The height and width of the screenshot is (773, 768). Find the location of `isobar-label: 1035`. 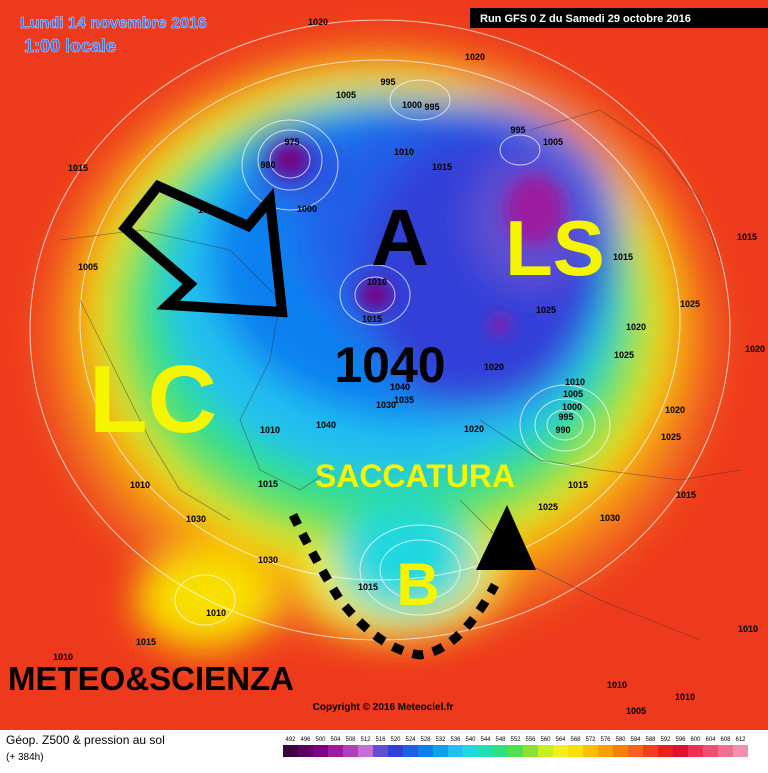

isobar-label: 1035 is located at coordinates (404, 400).